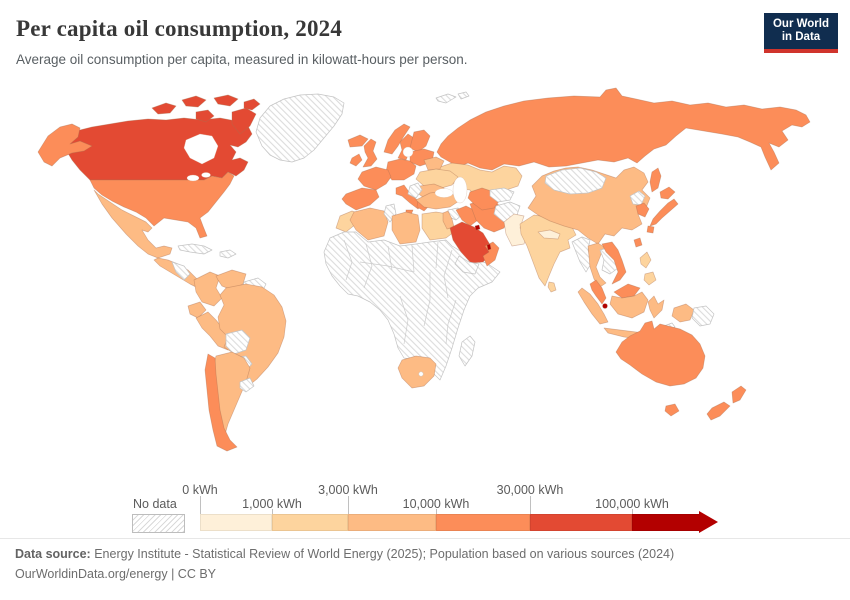 Image resolution: width=850 pixels, height=600 pixels. What do you see at coordinates (155, 504) in the screenshot?
I see `legend-no-data-label: No data` at bounding box center [155, 504].